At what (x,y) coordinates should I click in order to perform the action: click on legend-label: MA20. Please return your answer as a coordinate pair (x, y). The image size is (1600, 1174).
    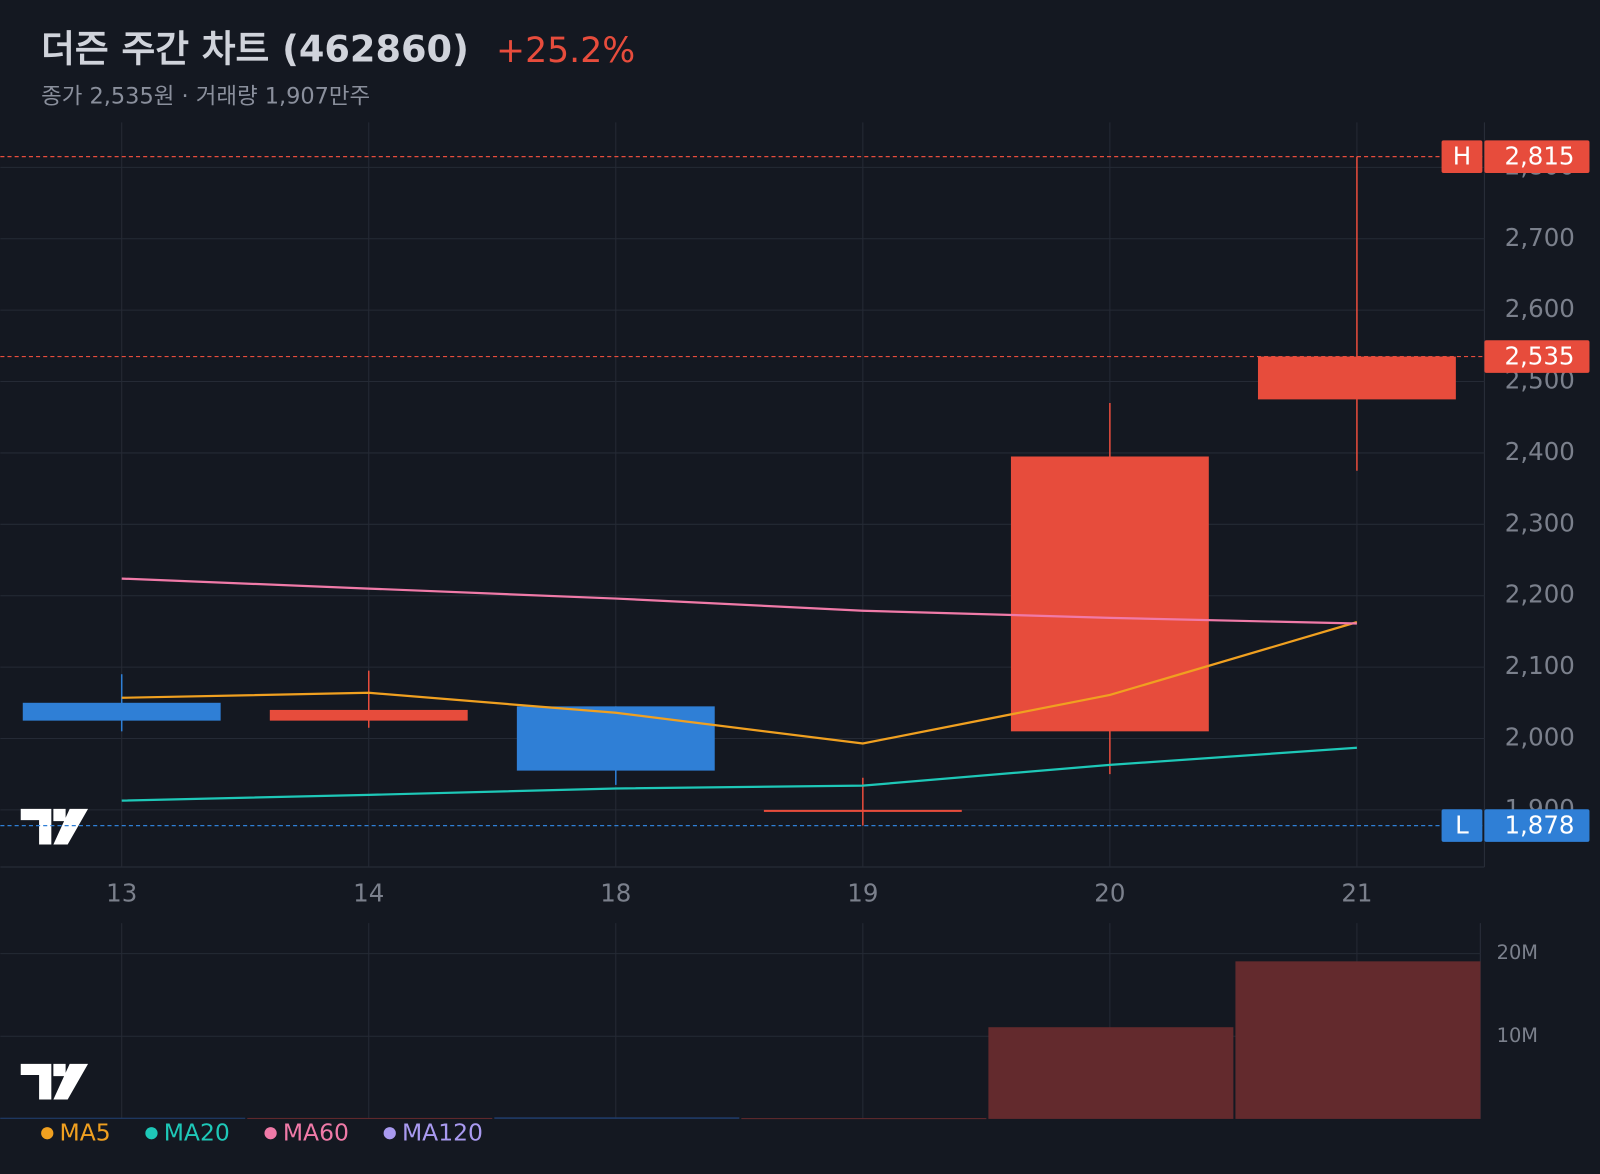
    Looking at the image, I should click on (197, 1133).